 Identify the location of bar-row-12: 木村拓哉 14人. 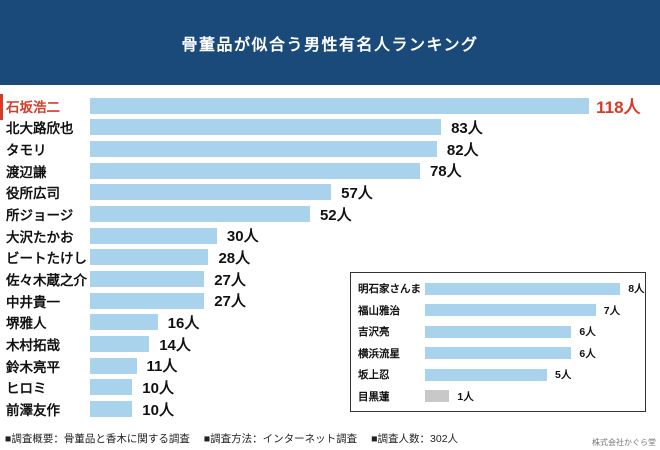
(330, 344).